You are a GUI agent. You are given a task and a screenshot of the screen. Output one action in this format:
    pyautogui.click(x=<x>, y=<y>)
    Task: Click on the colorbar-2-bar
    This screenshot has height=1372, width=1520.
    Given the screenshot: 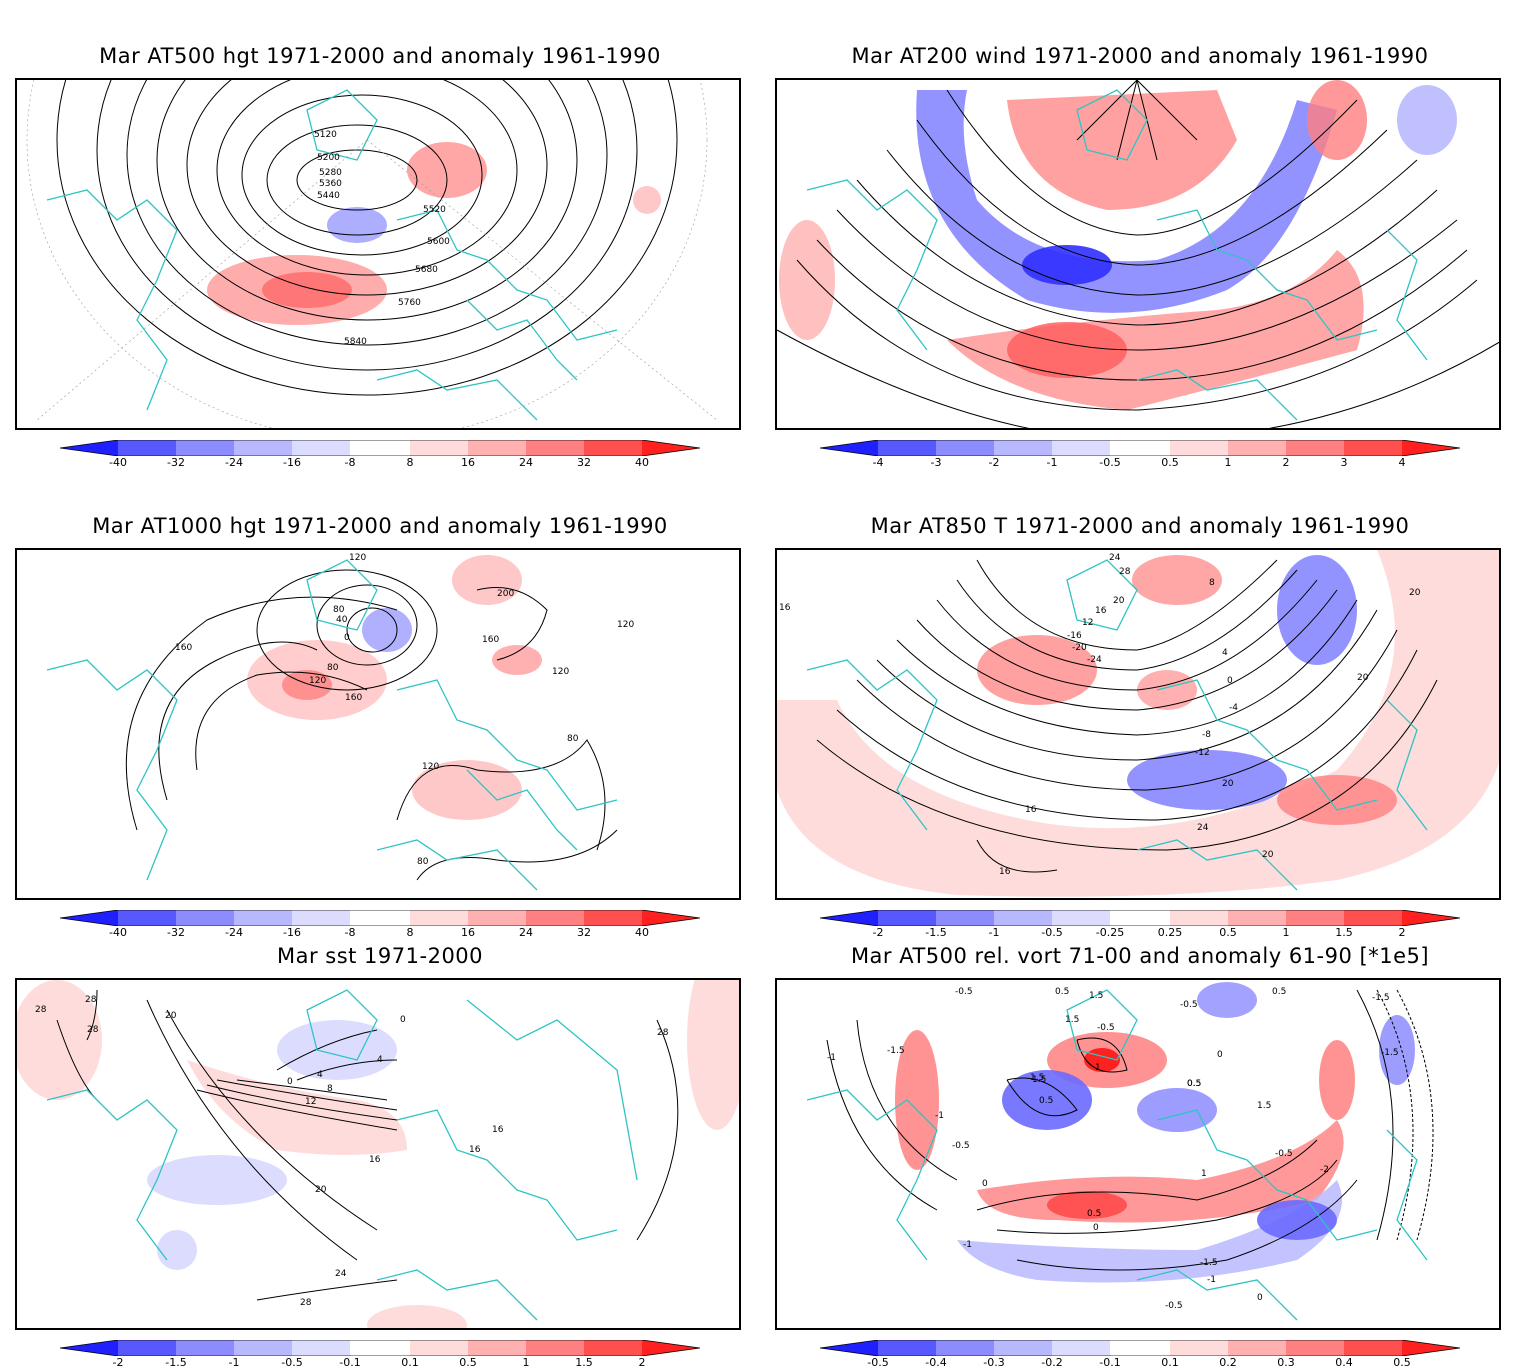 What is the action you would take?
    pyautogui.click(x=1140, y=448)
    